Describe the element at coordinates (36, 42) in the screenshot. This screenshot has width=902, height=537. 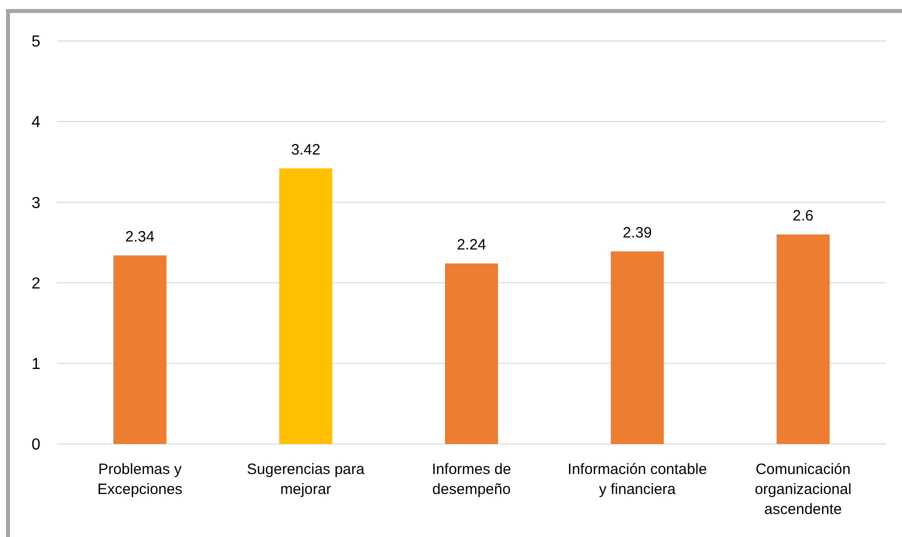
I see `y-tick-label: 5` at that location.